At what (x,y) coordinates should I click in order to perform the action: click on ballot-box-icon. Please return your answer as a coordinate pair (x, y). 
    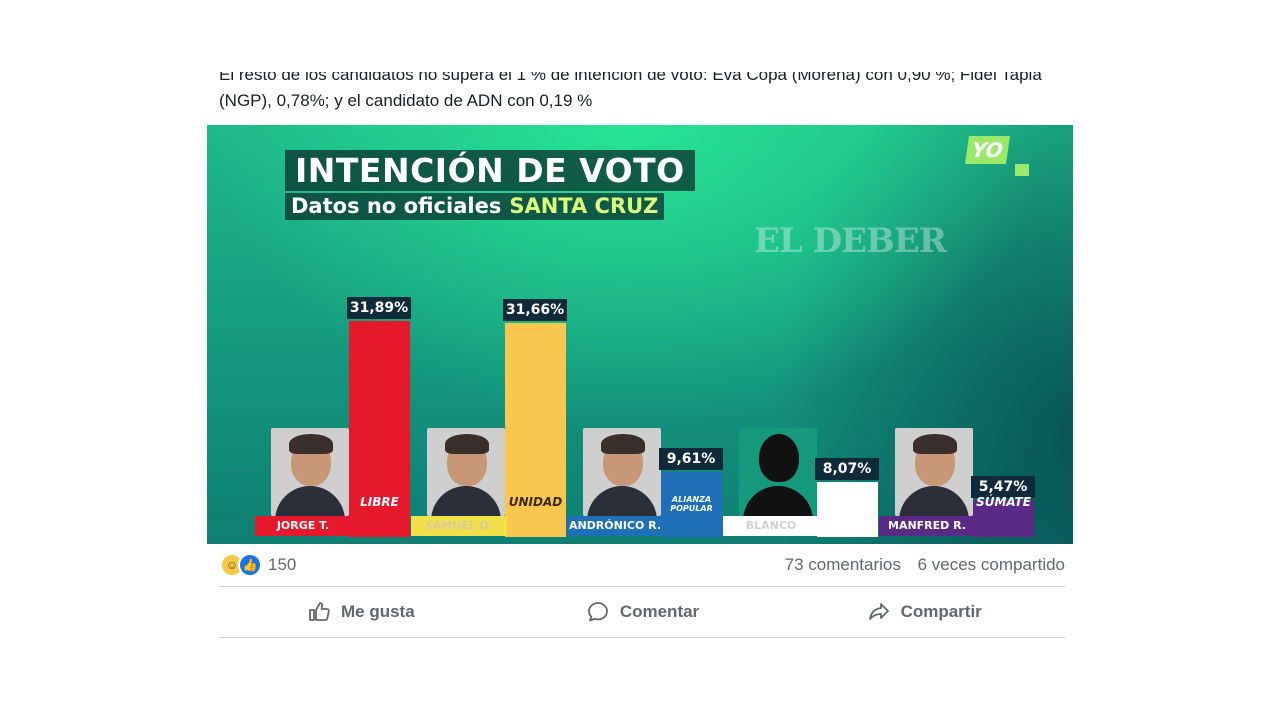
    Looking at the image, I should click on (1022, 170).